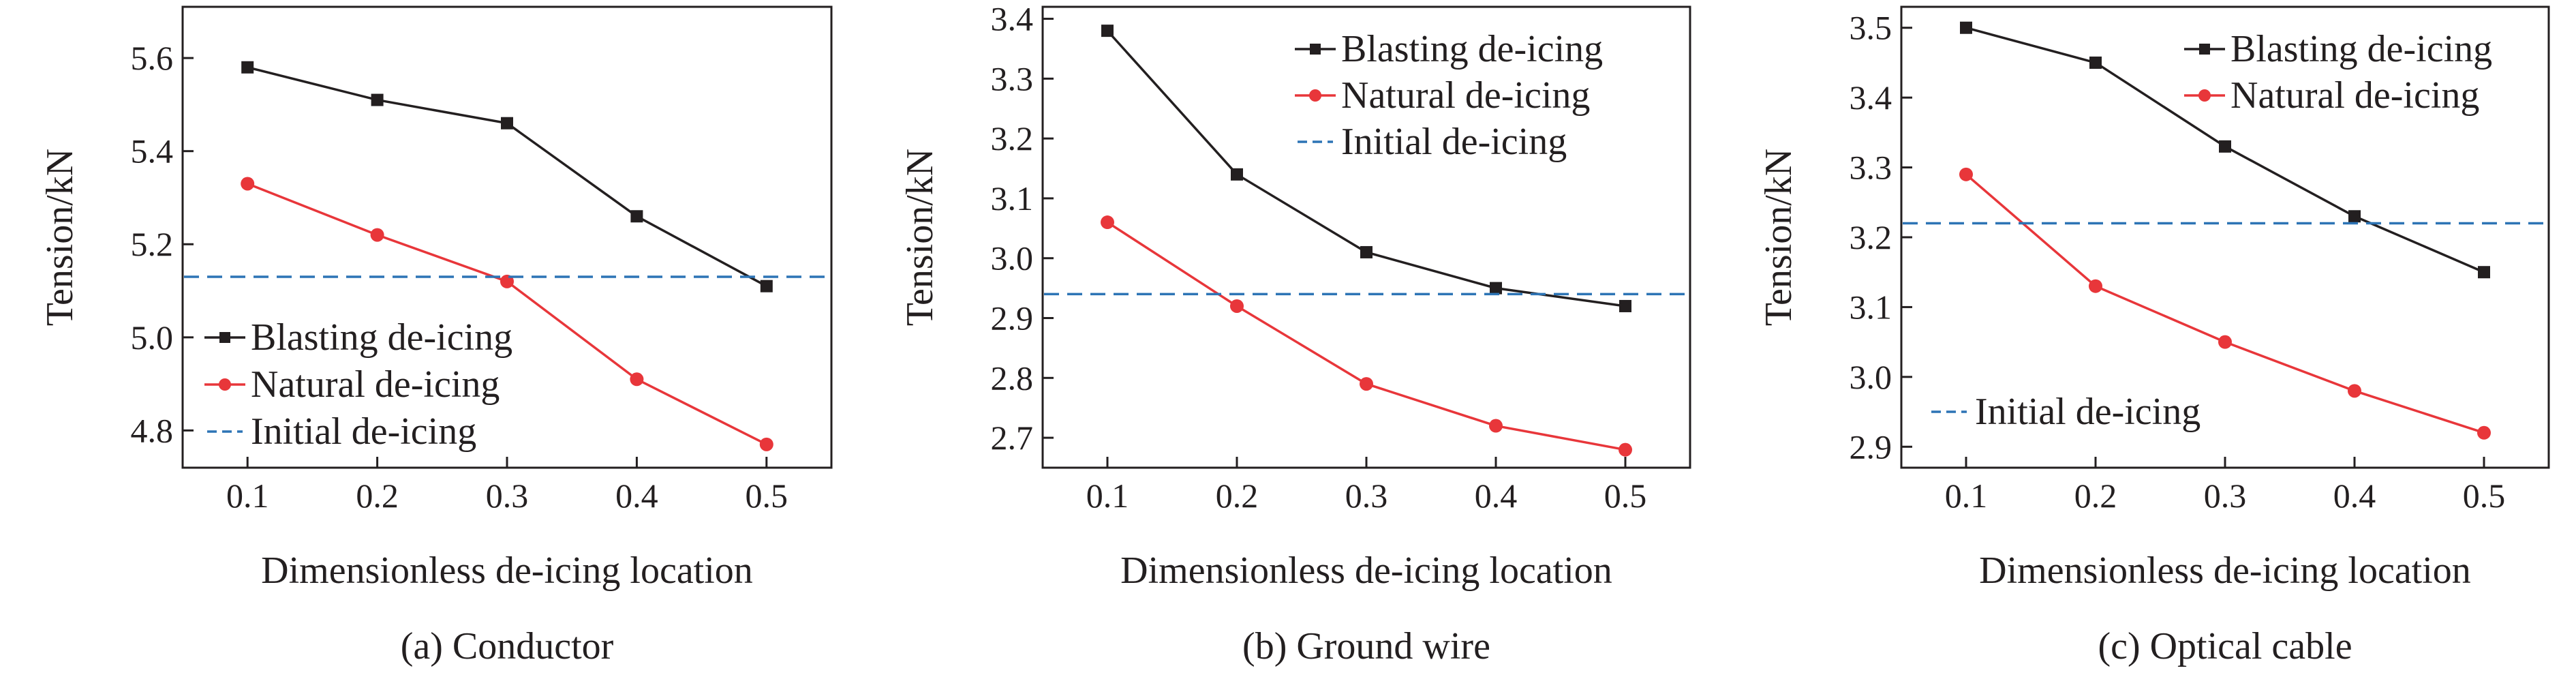  Describe the element at coordinates (1871, 28) in the screenshot. I see `y-tick-label: 3.5` at that location.